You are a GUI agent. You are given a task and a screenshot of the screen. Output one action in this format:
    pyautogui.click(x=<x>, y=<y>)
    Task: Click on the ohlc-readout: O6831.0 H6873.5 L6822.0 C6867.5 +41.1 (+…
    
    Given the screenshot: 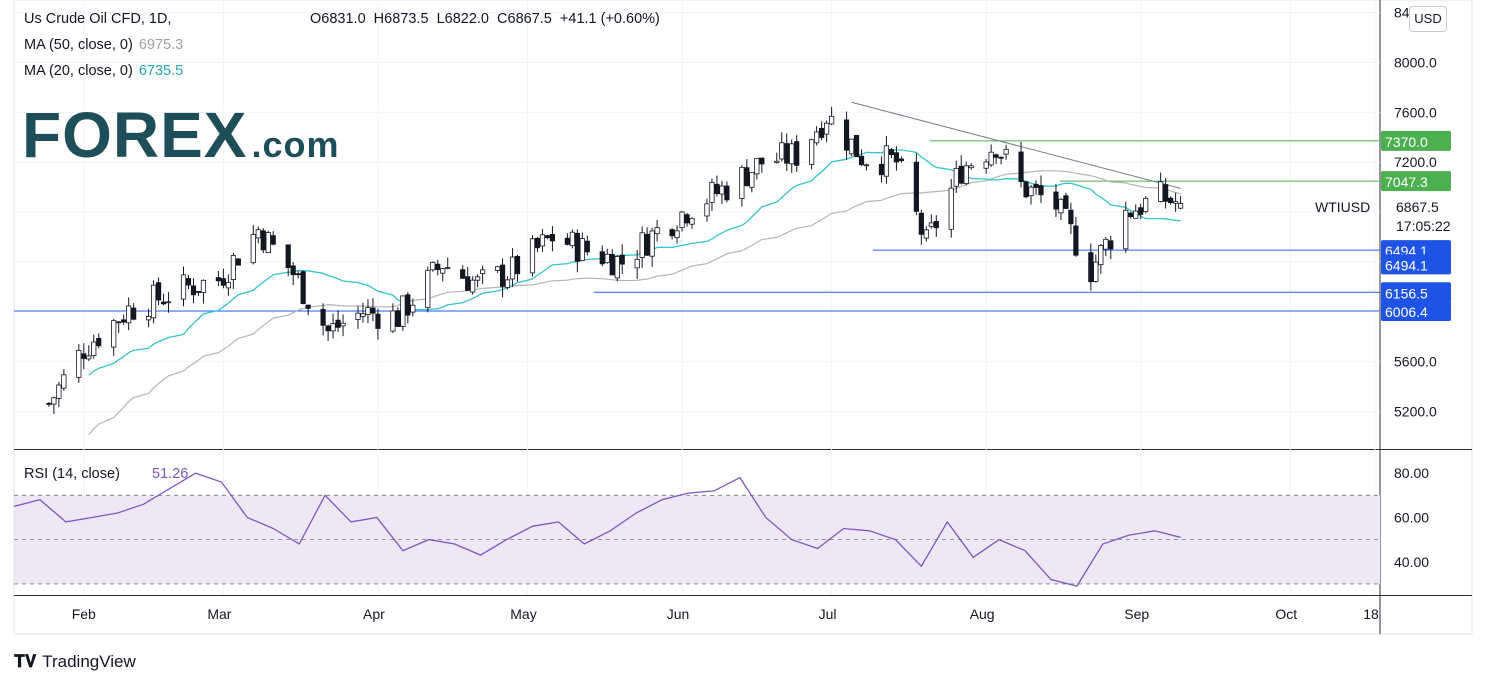 What is the action you would take?
    pyautogui.click(x=485, y=19)
    